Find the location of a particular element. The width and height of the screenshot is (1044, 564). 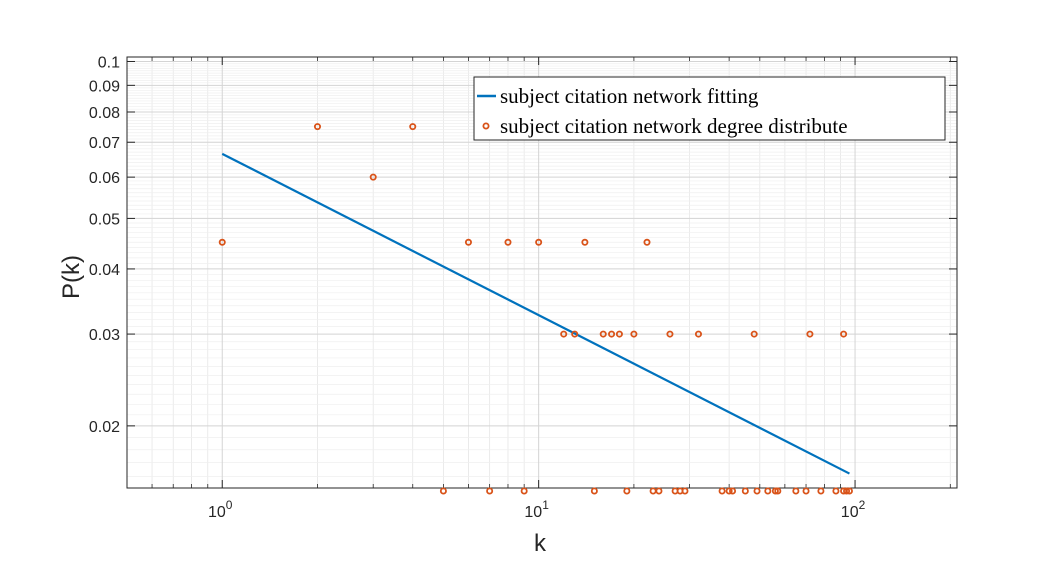

x-axis-label: k is located at coordinates (540, 543).